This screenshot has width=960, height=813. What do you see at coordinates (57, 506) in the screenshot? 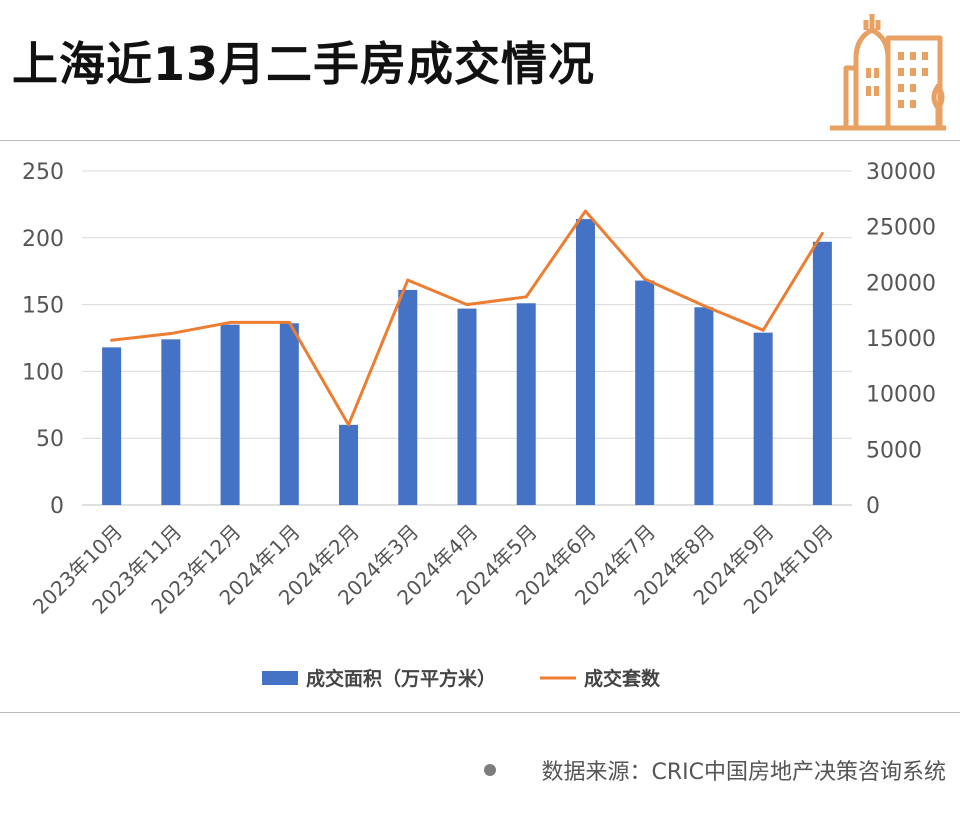
I see `y-left-tick-label: 0` at bounding box center [57, 506].